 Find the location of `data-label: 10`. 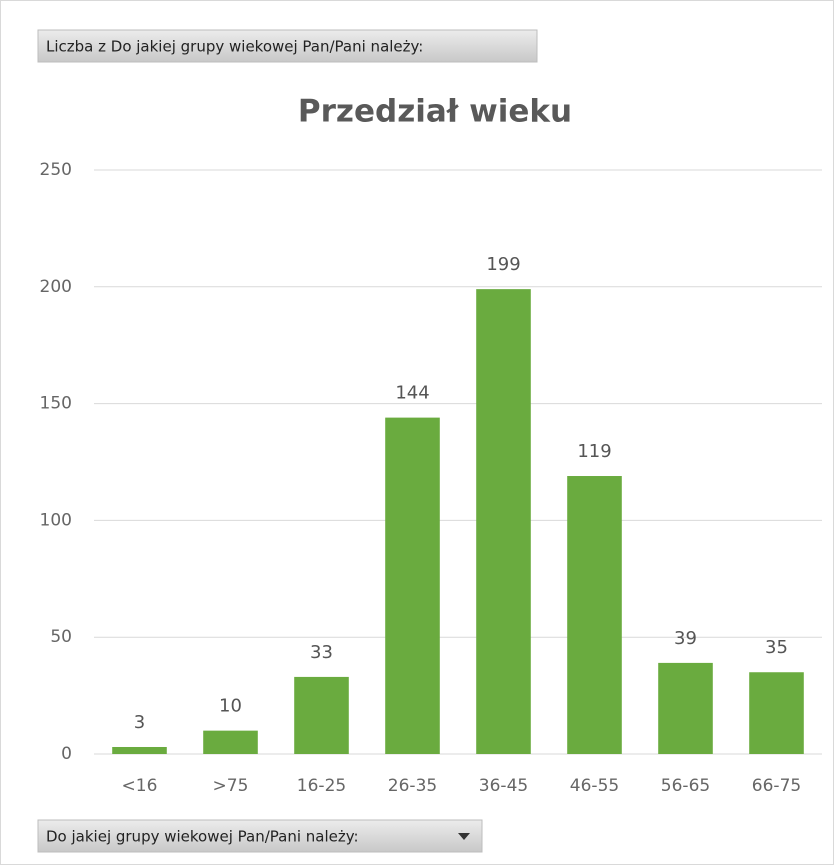

data-label: 10 is located at coordinates (230, 706).